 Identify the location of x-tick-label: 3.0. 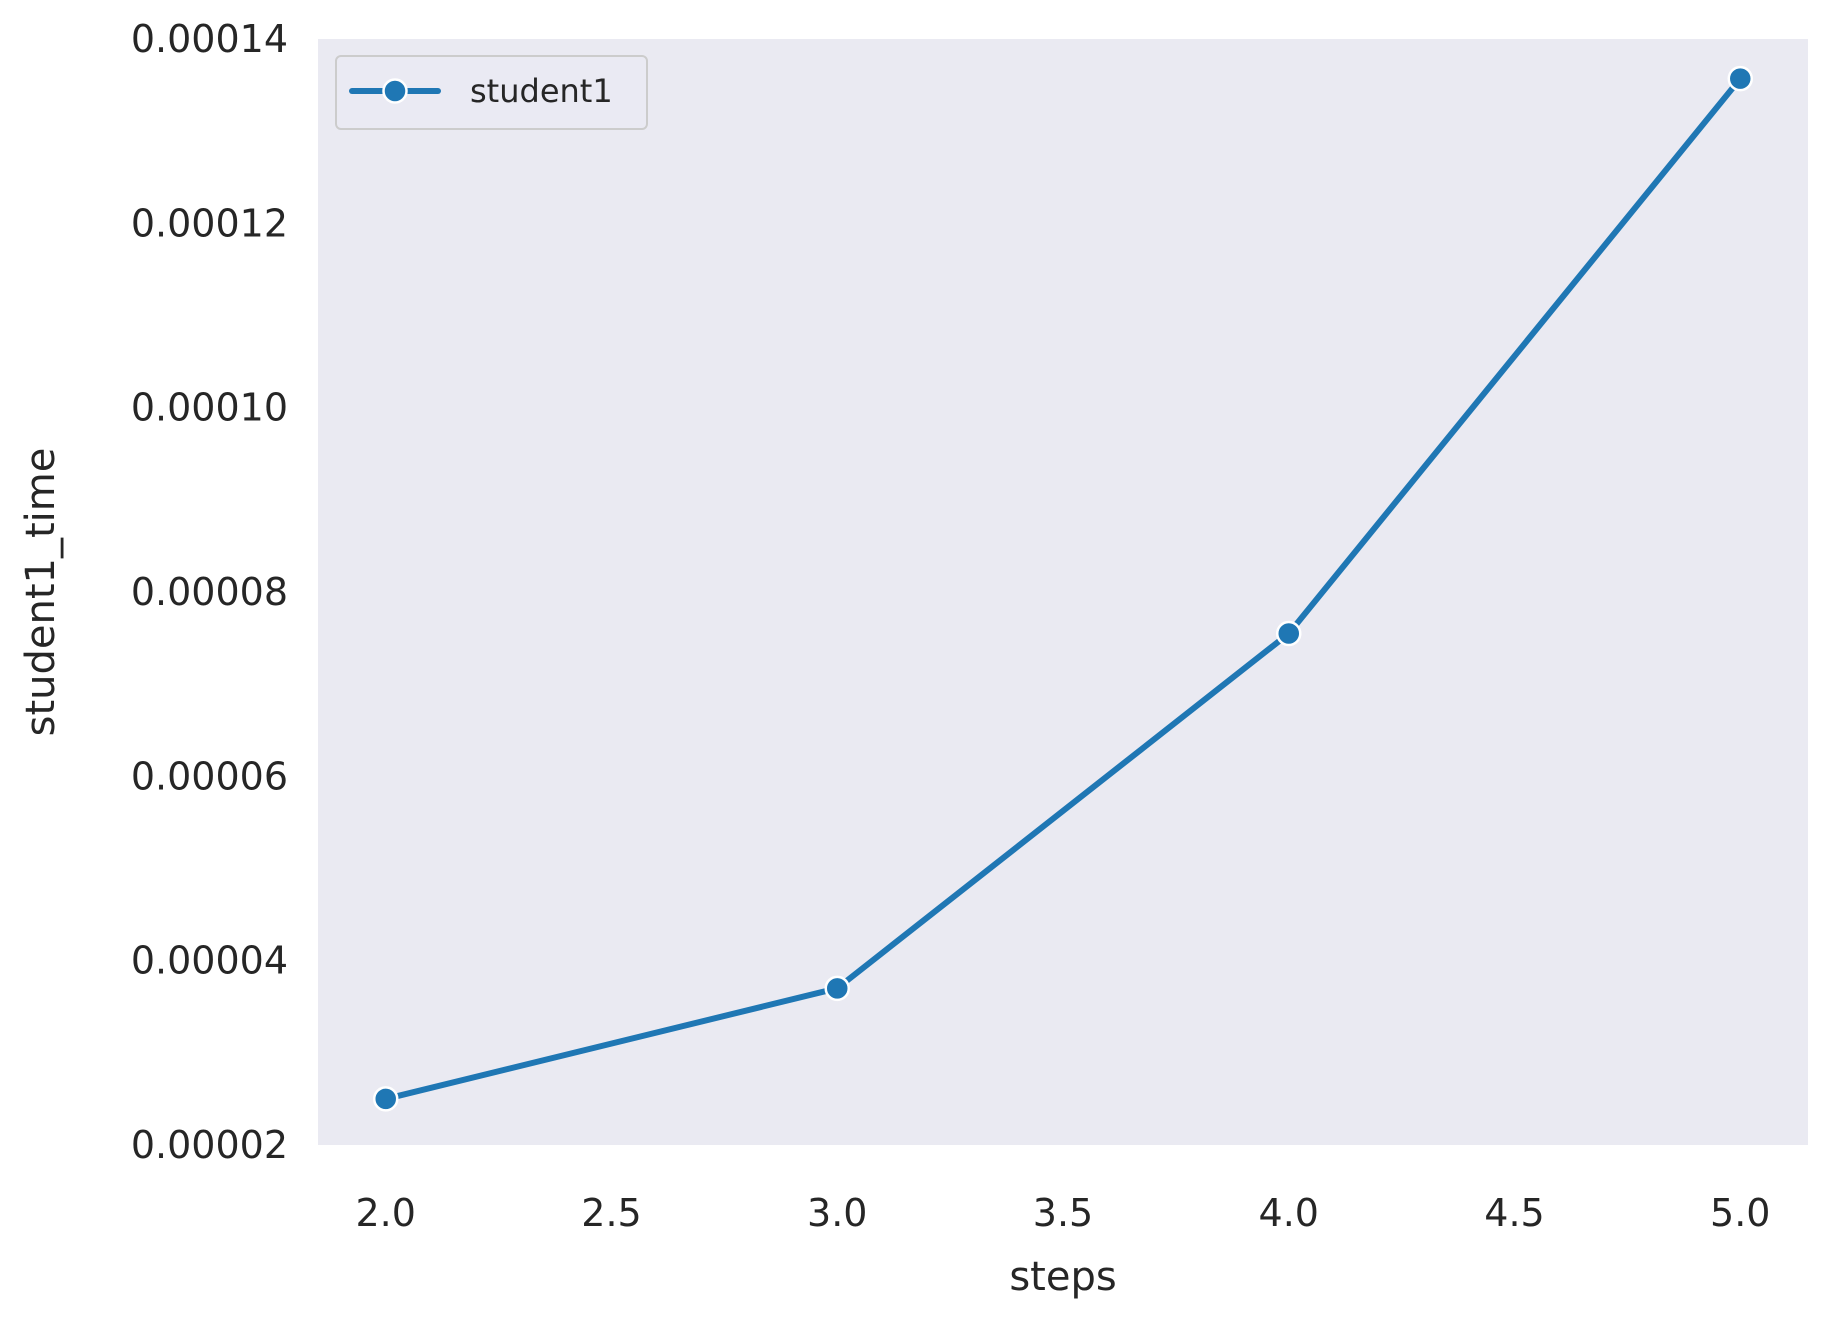
(837, 1213).